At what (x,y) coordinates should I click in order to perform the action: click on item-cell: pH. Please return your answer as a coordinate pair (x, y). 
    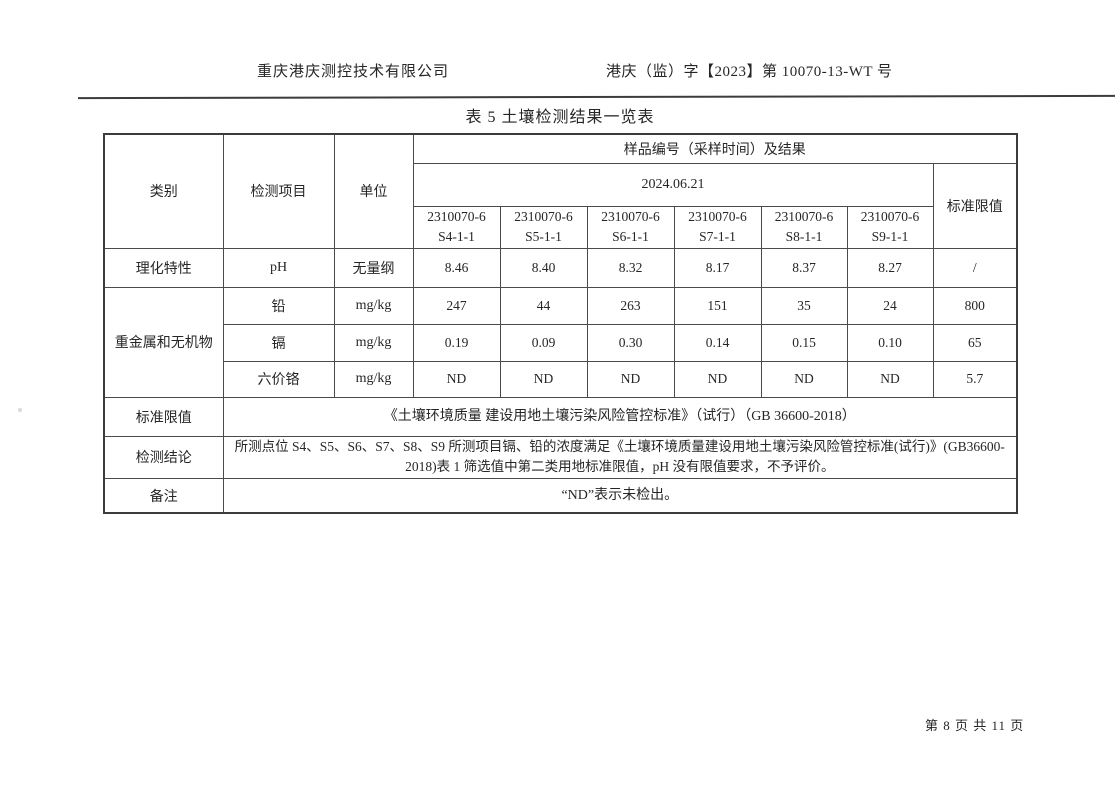
    Looking at the image, I should click on (278, 267).